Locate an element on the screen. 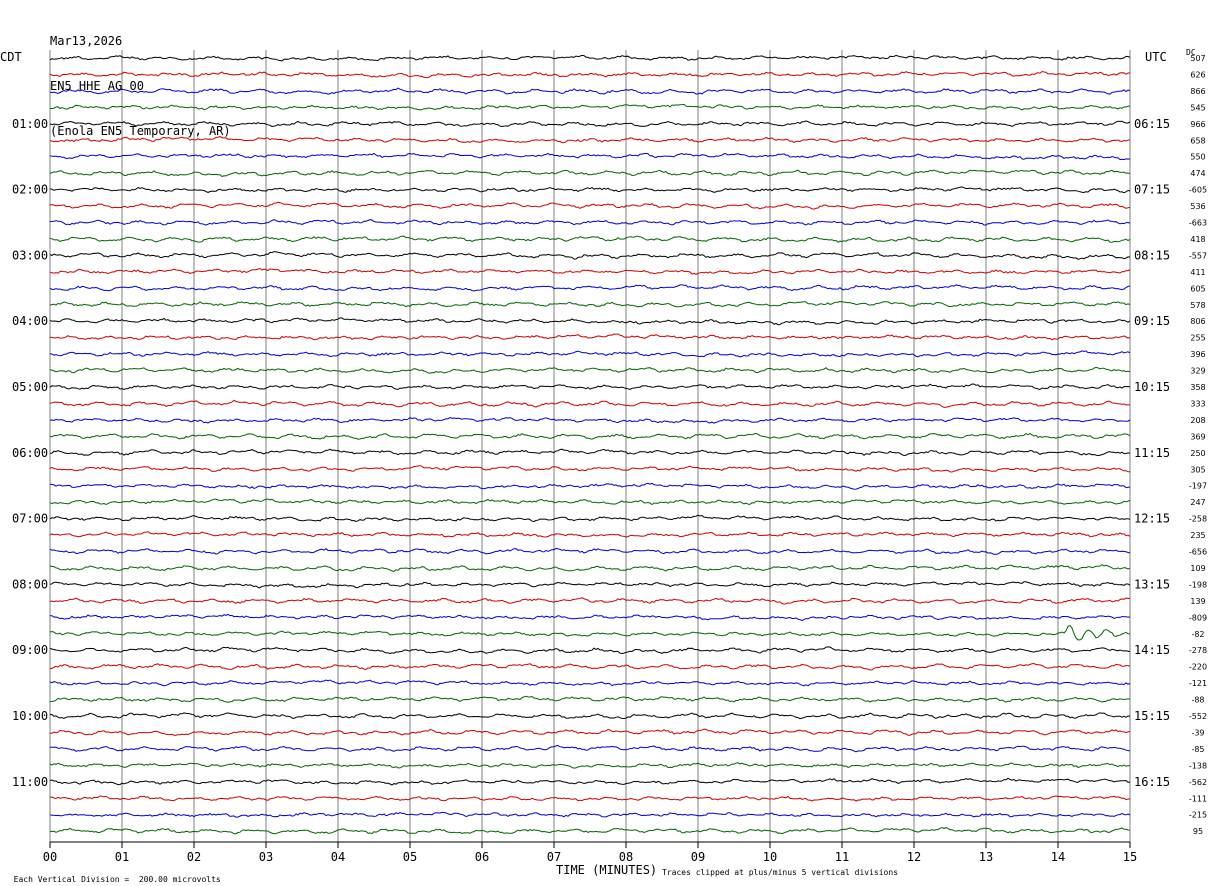 The image size is (1210, 886). plot-date: Mar13,2026 is located at coordinates (86, 41).